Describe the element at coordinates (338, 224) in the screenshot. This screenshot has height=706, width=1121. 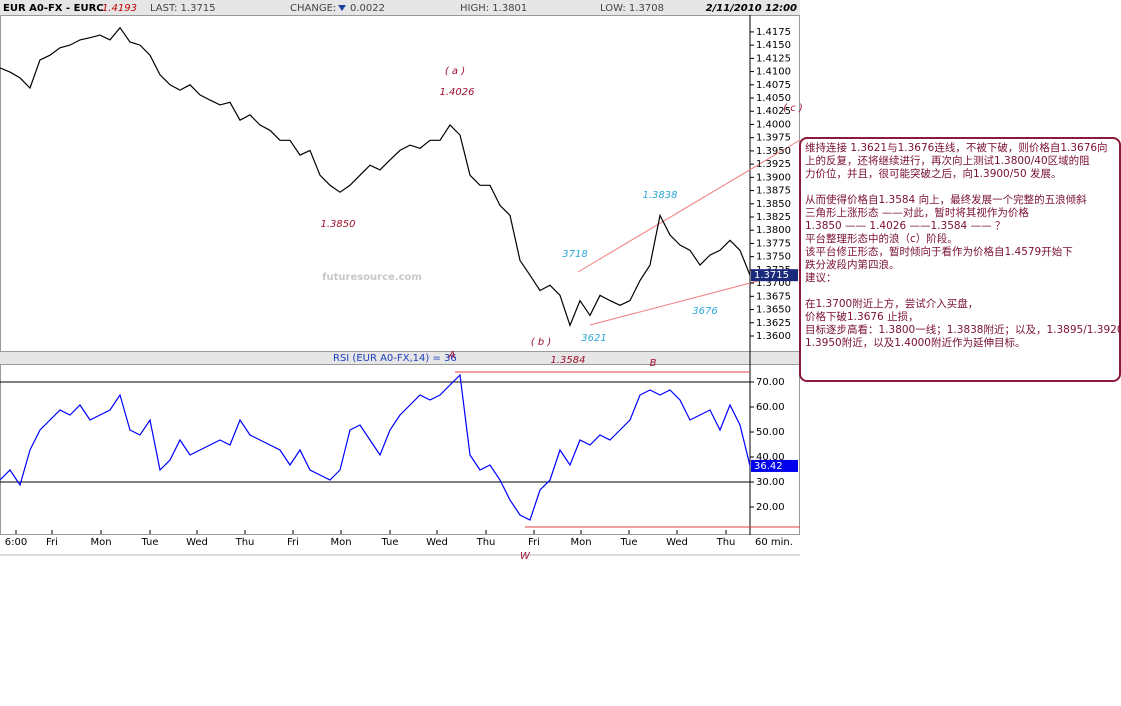
I see `price-label: 1.3850` at that location.